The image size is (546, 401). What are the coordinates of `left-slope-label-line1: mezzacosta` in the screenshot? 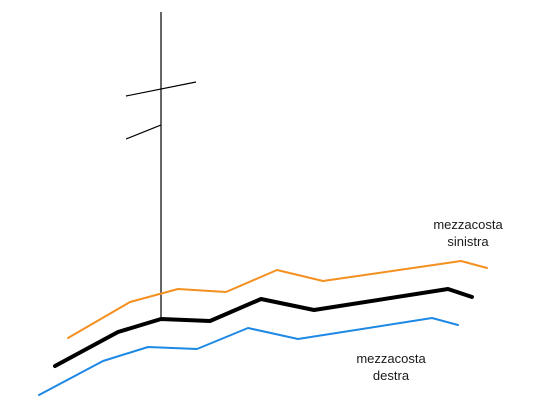 It's located at (468, 224).